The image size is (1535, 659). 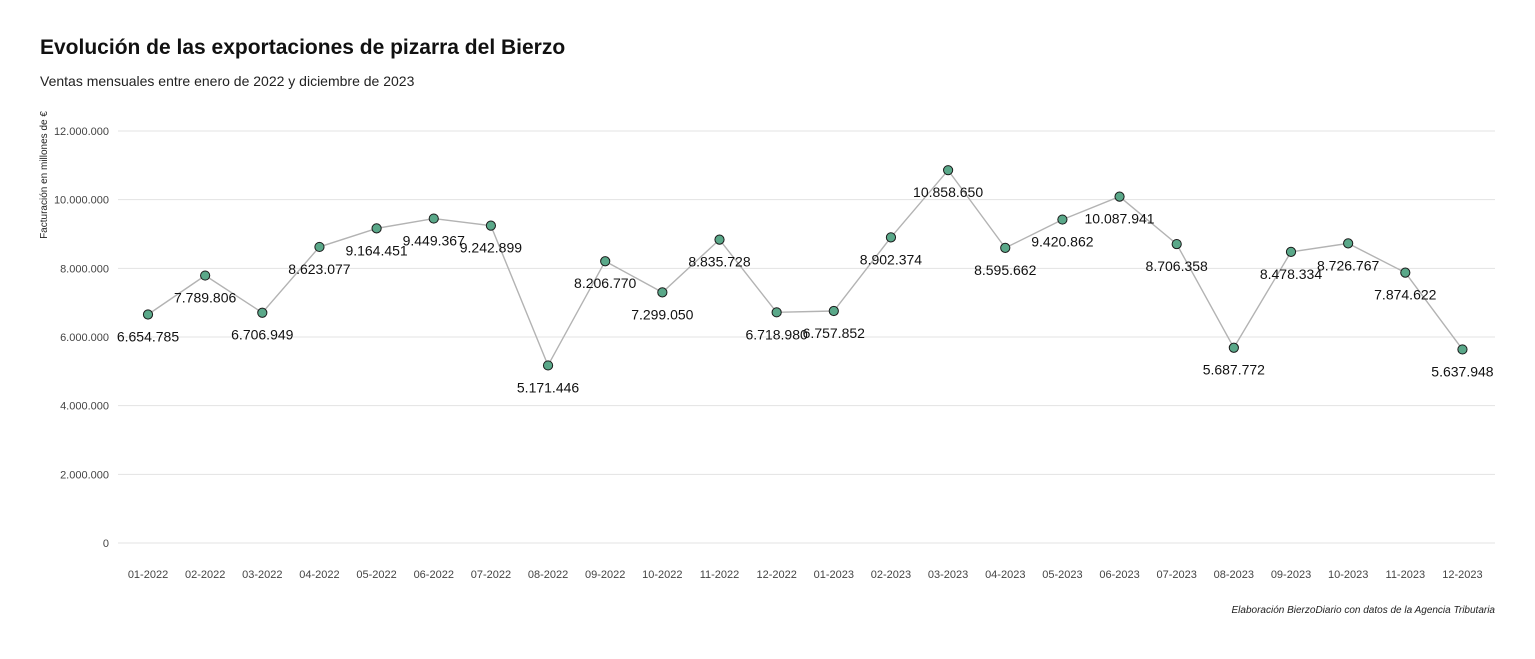 What do you see at coordinates (1234, 370) in the screenshot?
I see `data-label: 5.687.772` at bounding box center [1234, 370].